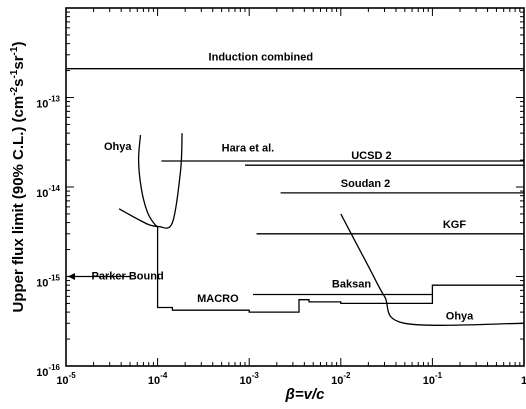 The image size is (526, 409). What do you see at coordinates (261, 57) in the screenshot?
I see `annotation-label: Induction combined` at bounding box center [261, 57].